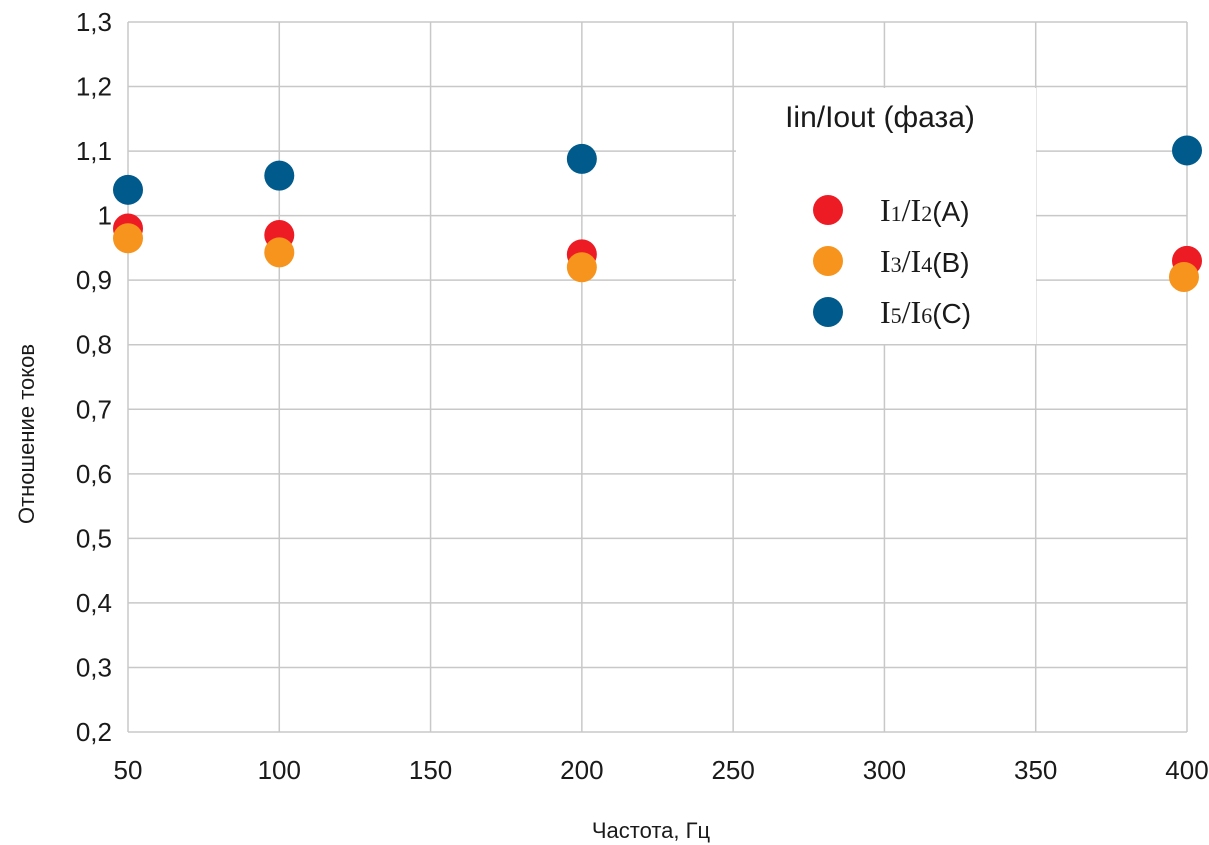 The width and height of the screenshot is (1209, 845). What do you see at coordinates (94, 377) in the screenshot?
I see `y-axis-ticks: 0,2 0,3 0,4 0,5 0,6 0,7 0,8 0,9 1 1,1 1,2 1,3` at bounding box center [94, 377].